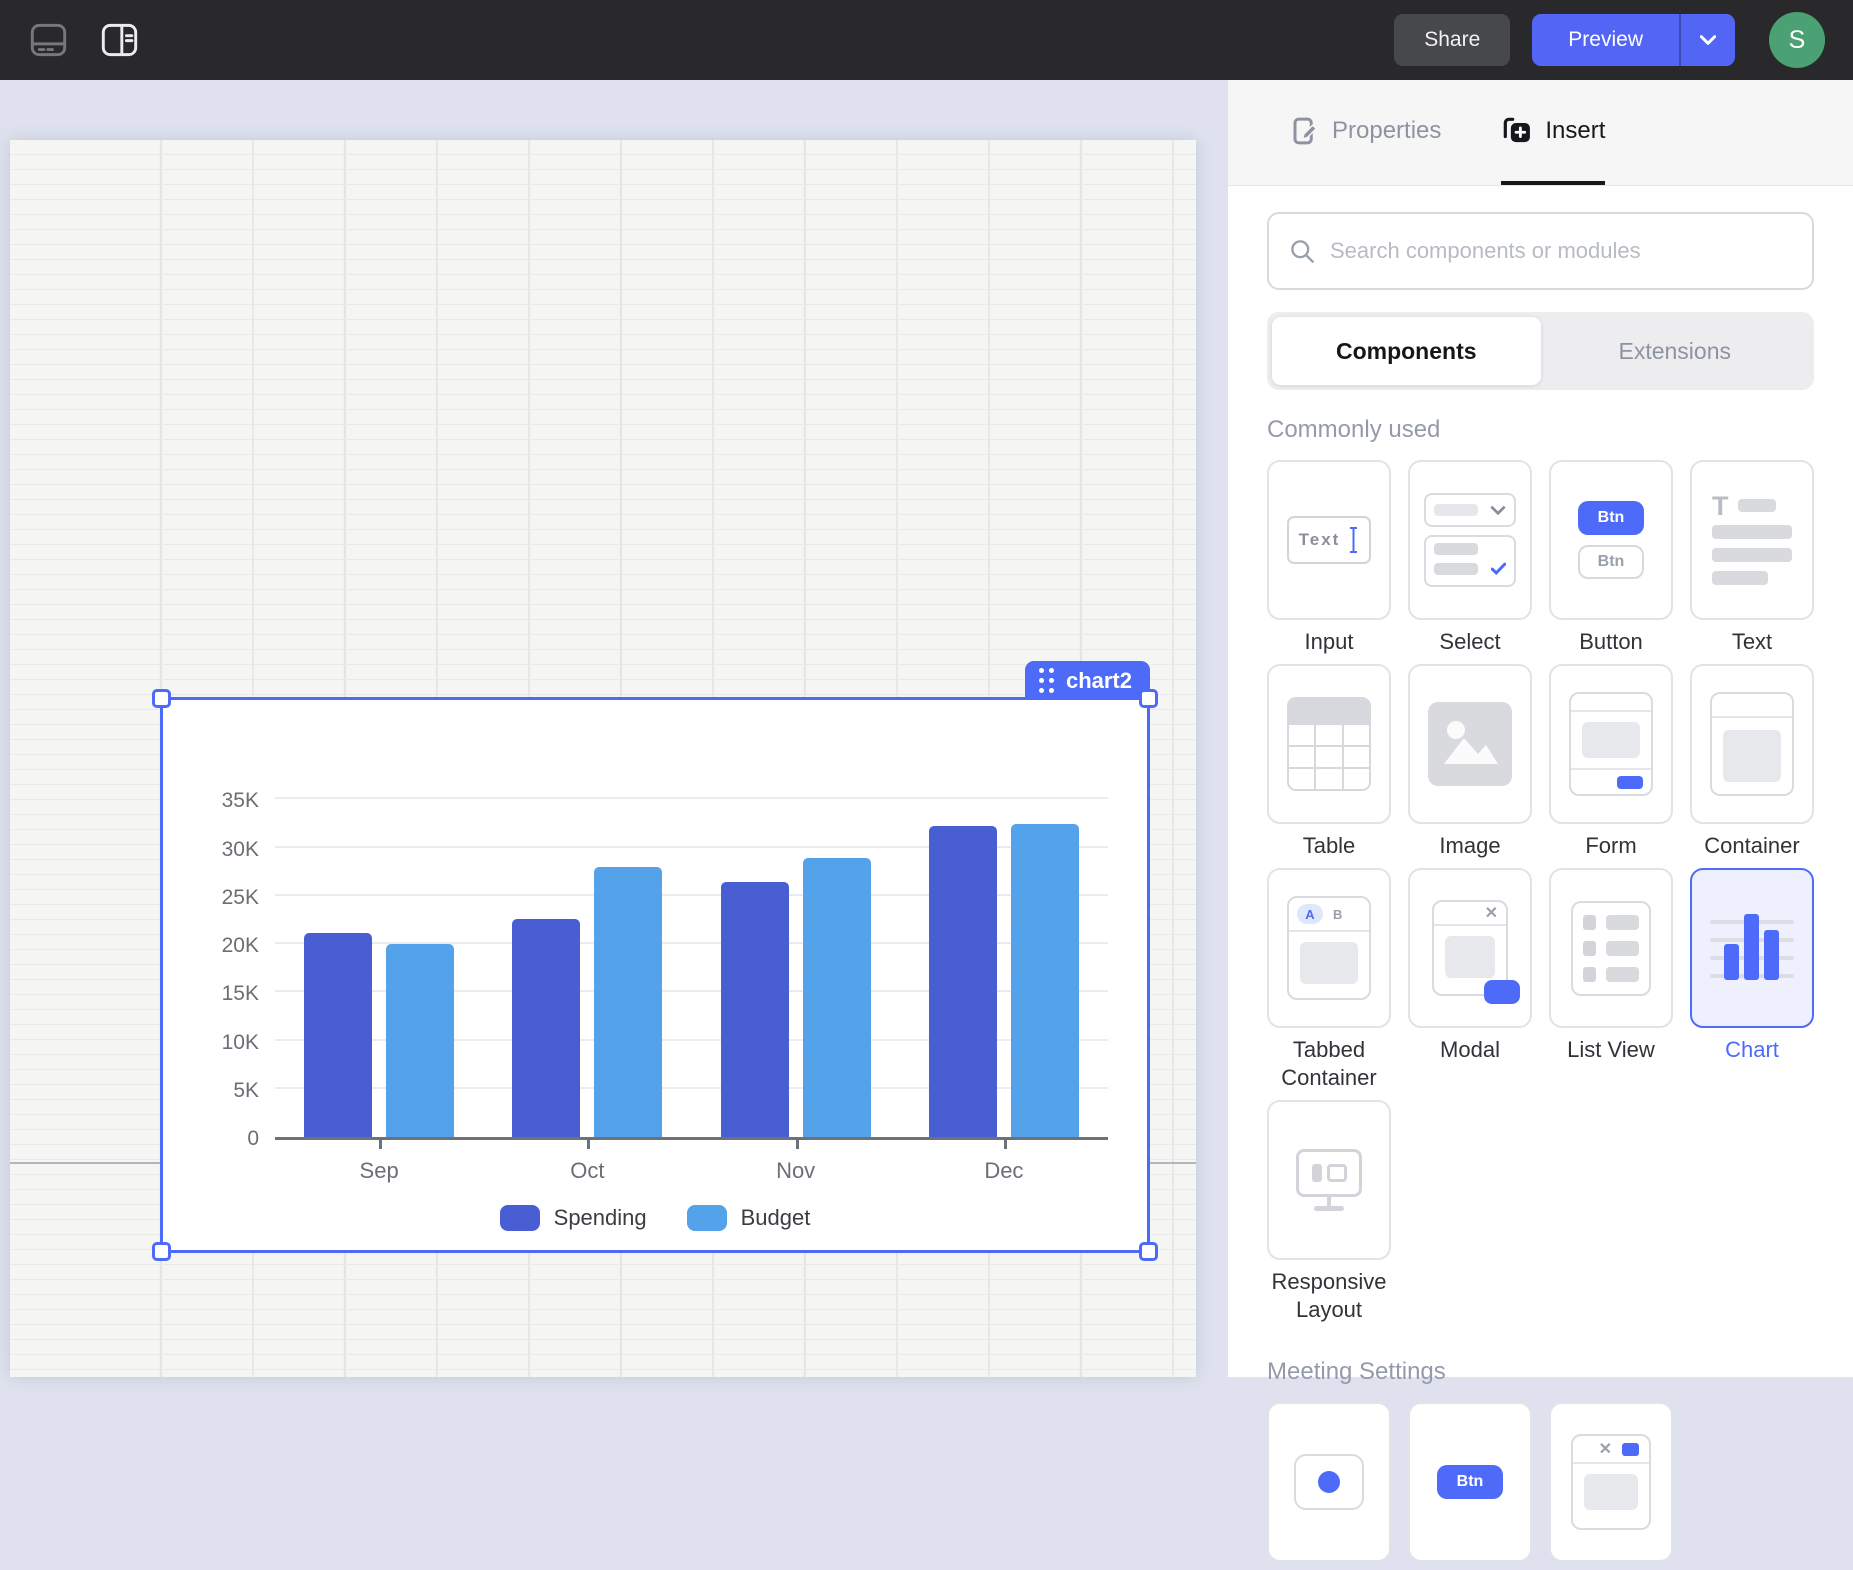  I want to click on component-card-meeting-3: ✕, so click(1611, 1482).